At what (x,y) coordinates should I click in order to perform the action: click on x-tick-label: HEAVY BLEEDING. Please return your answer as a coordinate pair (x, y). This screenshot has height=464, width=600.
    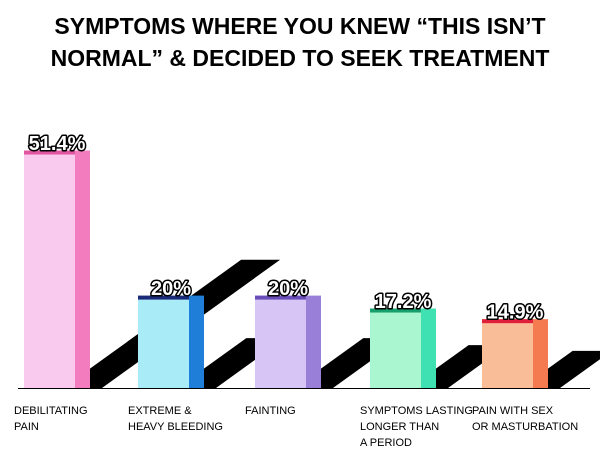
    Looking at the image, I should click on (175, 427).